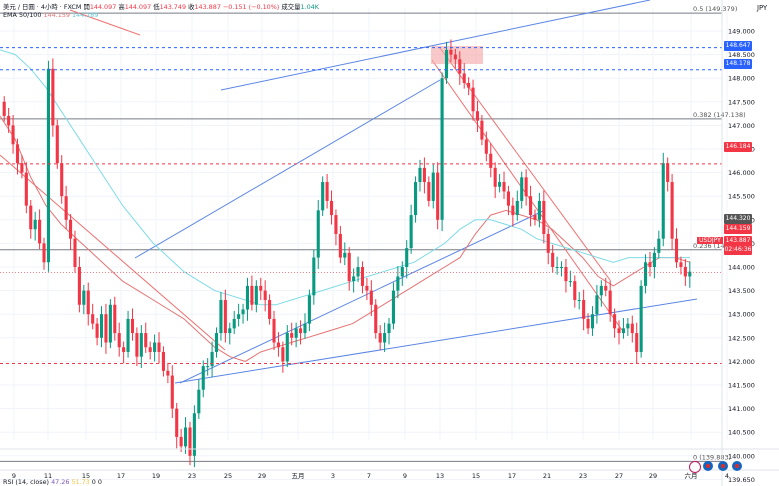 This screenshot has width=779, height=486. What do you see at coordinates (741, 55) in the screenshot?
I see `y-tick-label: 148.500` at bounding box center [741, 55].